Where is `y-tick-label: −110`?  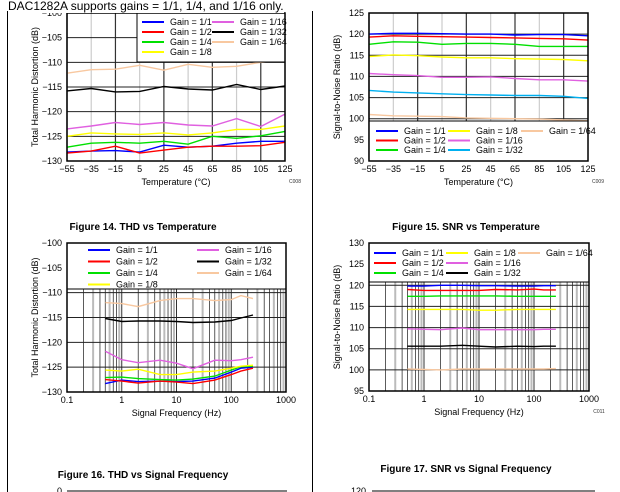
y-tick-label: −110 is located at coordinates (52, 293).